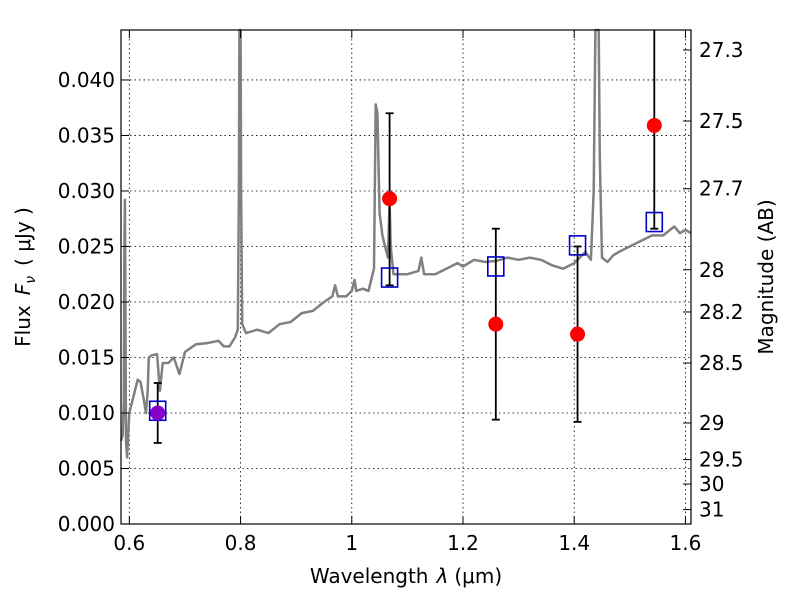 The width and height of the screenshot is (800, 600). Describe the element at coordinates (711, 270) in the screenshot. I see `y2-tick-label: 28` at that location.